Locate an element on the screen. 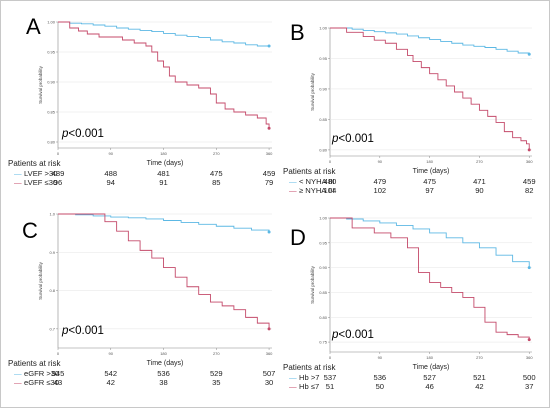 The width and height of the screenshot is (550, 408). risk-count: 471 is located at coordinates (479, 181).